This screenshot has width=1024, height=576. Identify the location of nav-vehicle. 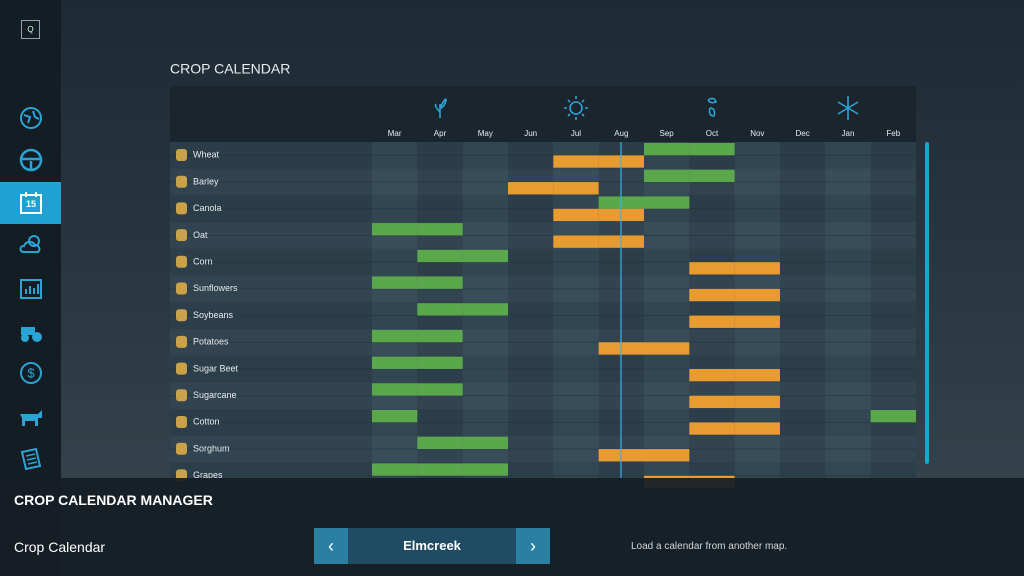
(31, 160).